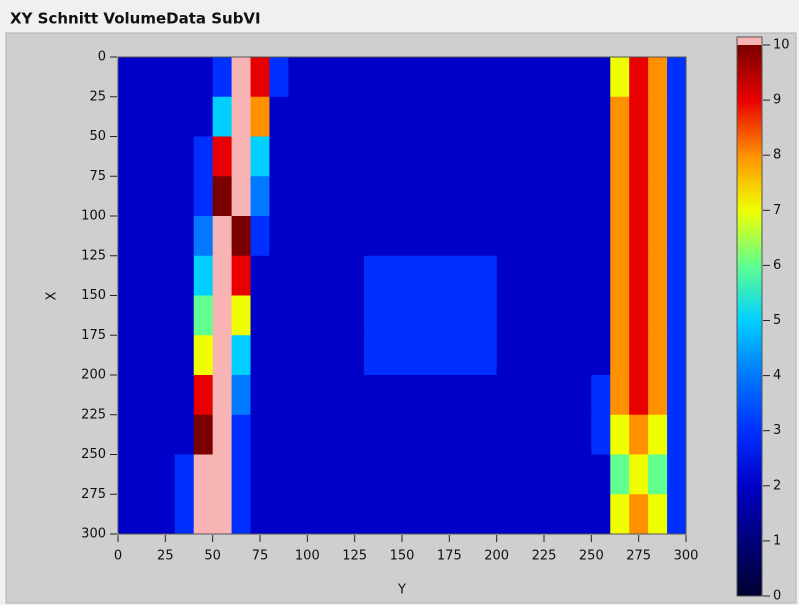 This screenshot has height=605, width=799. Describe the element at coordinates (97, 176) in the screenshot. I see `y-tick-label: 75` at that location.